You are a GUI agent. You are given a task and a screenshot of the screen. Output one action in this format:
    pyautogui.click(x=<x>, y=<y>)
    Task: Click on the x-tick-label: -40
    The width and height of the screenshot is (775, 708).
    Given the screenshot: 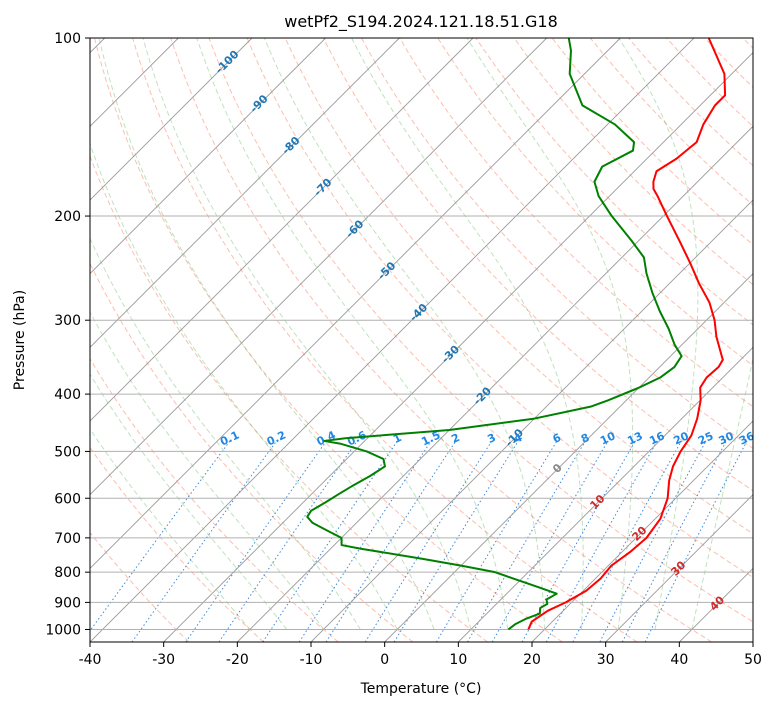 What is the action you would take?
    pyautogui.click(x=90, y=660)
    